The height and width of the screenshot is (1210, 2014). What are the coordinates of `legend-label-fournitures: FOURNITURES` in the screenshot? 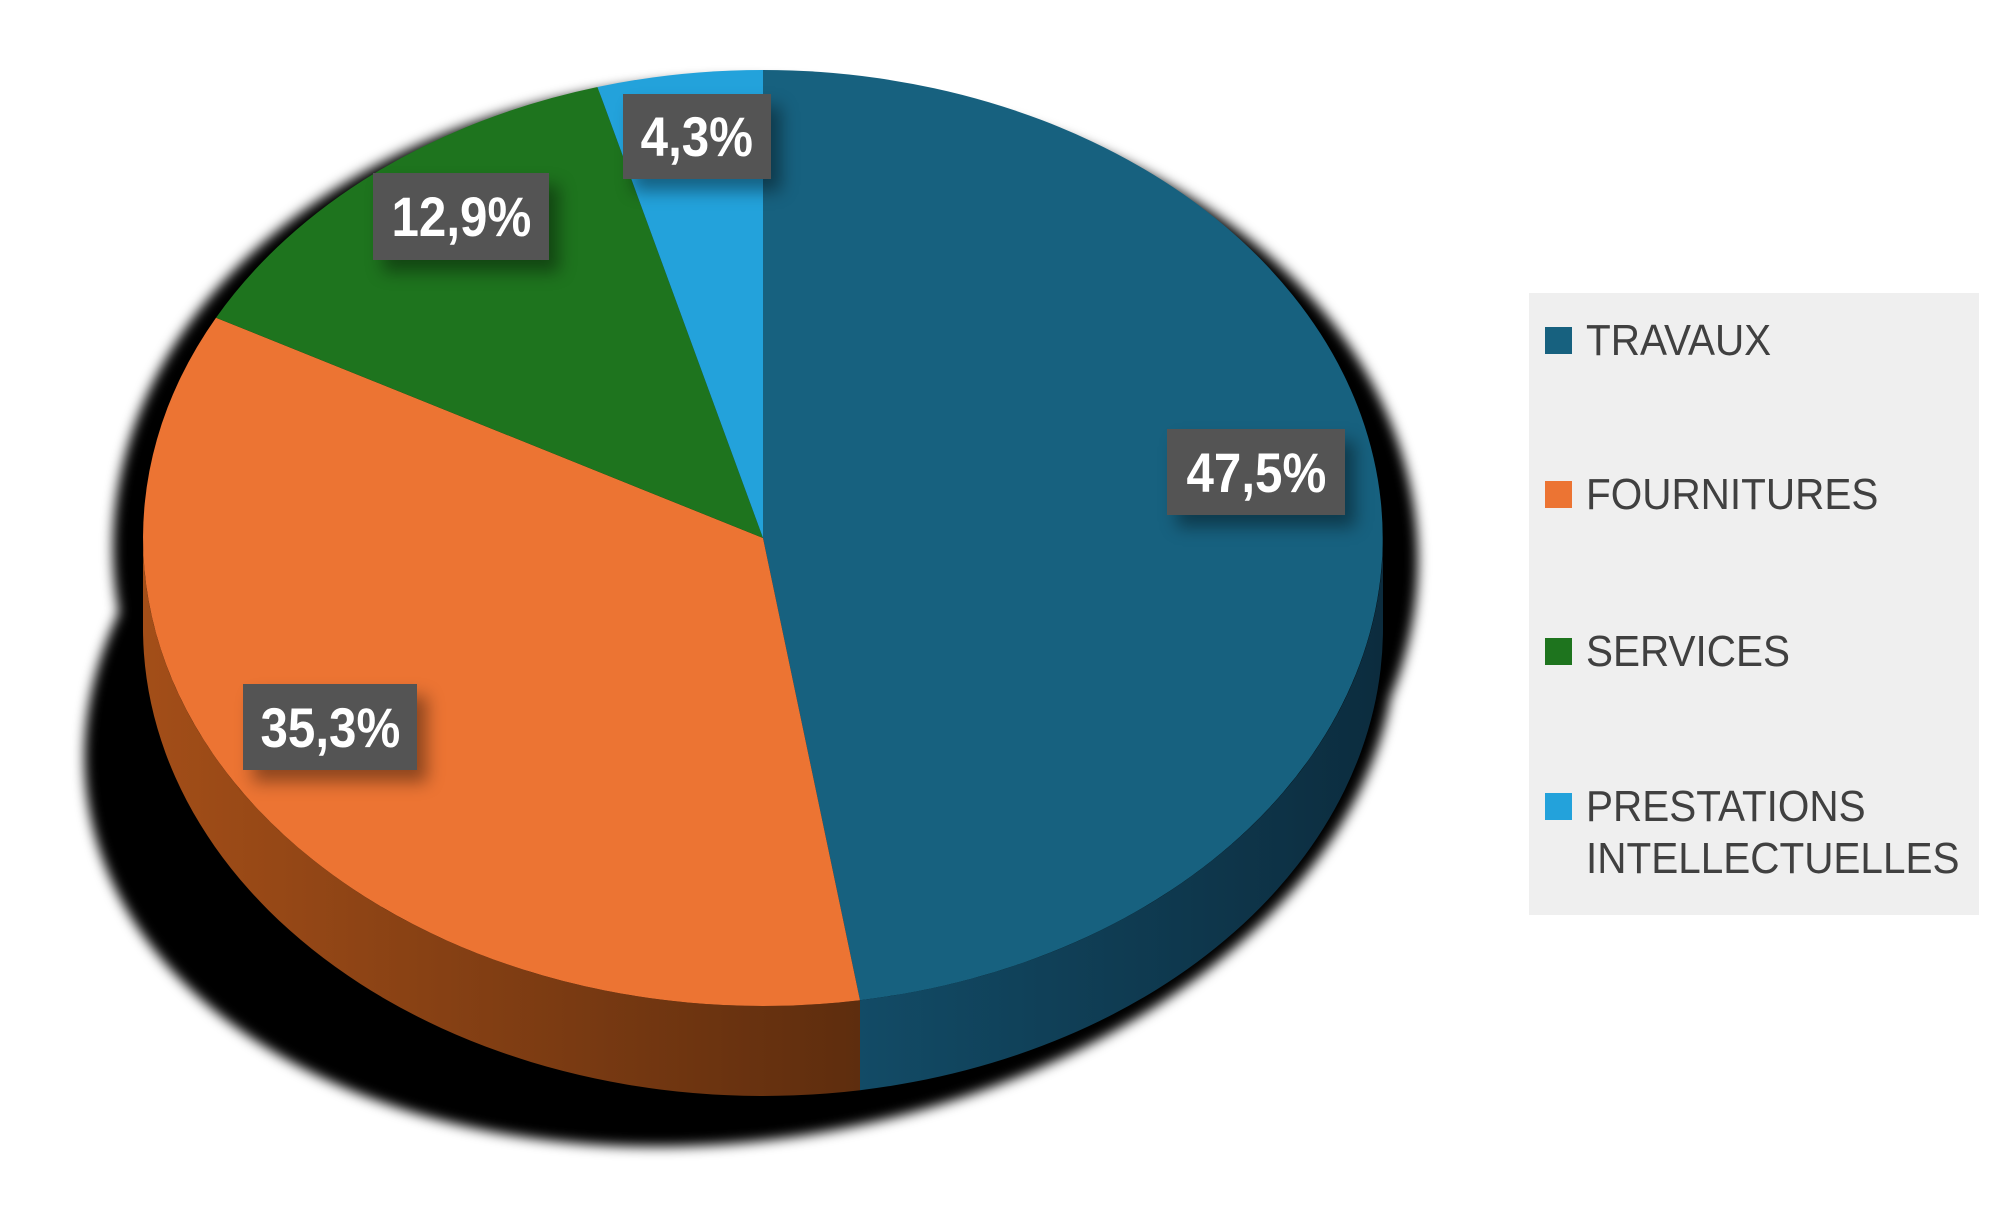 It's located at (1732, 494).